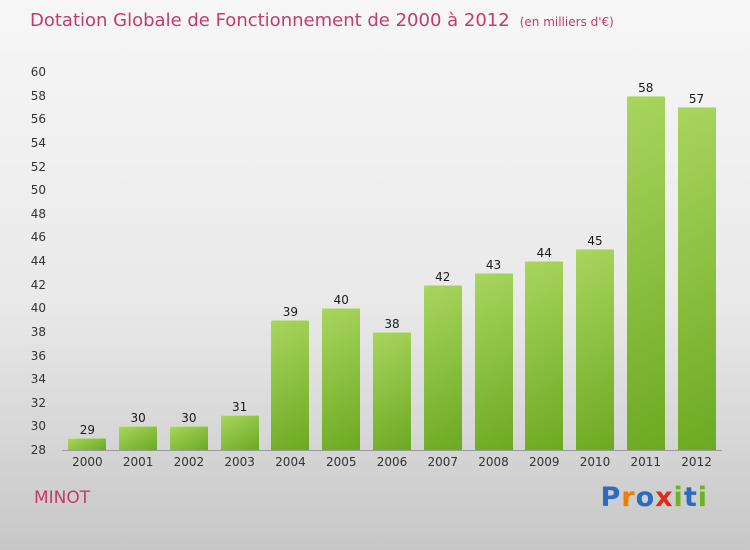 The width and height of the screenshot is (750, 550). What do you see at coordinates (38, 331) in the screenshot?
I see `y-tick-label: 38` at bounding box center [38, 331].